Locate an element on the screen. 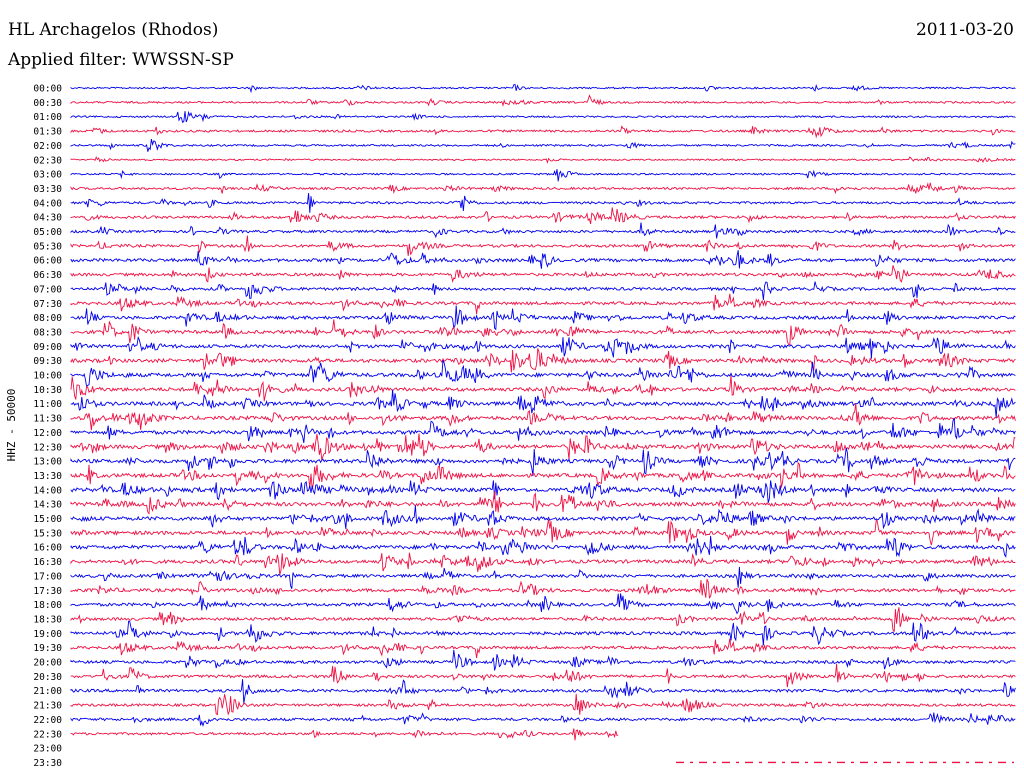 The width and height of the screenshot is (1024, 780). time-tick-label: 19:00 is located at coordinates (47, 634).